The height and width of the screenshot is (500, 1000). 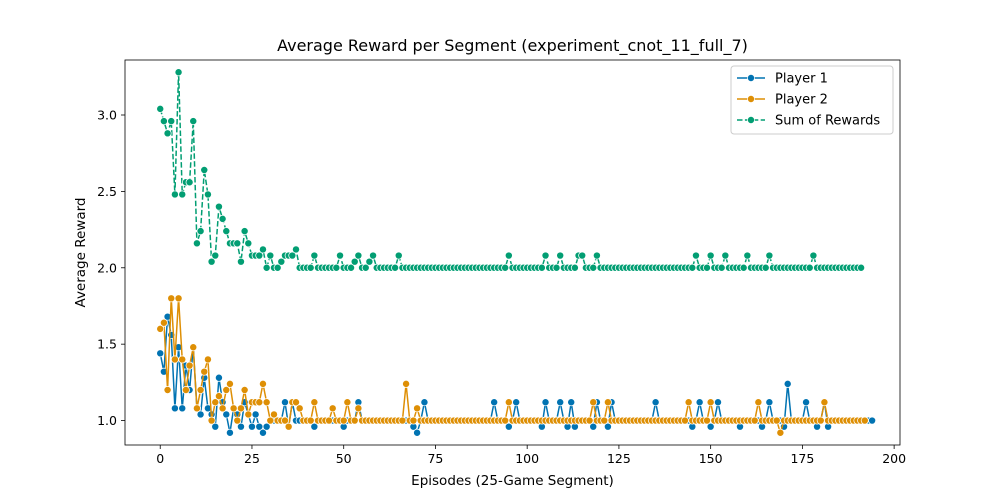 I want to click on x-tick-label: 200, so click(x=894, y=458).